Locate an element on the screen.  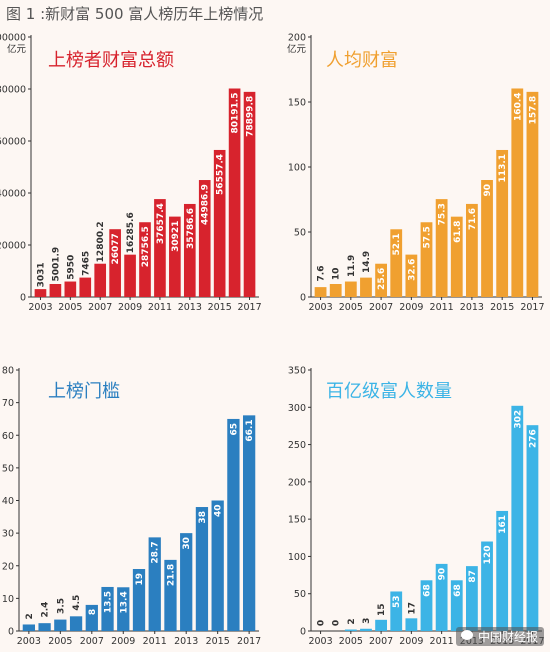
data-label: 57.5 is located at coordinates (428, 237).